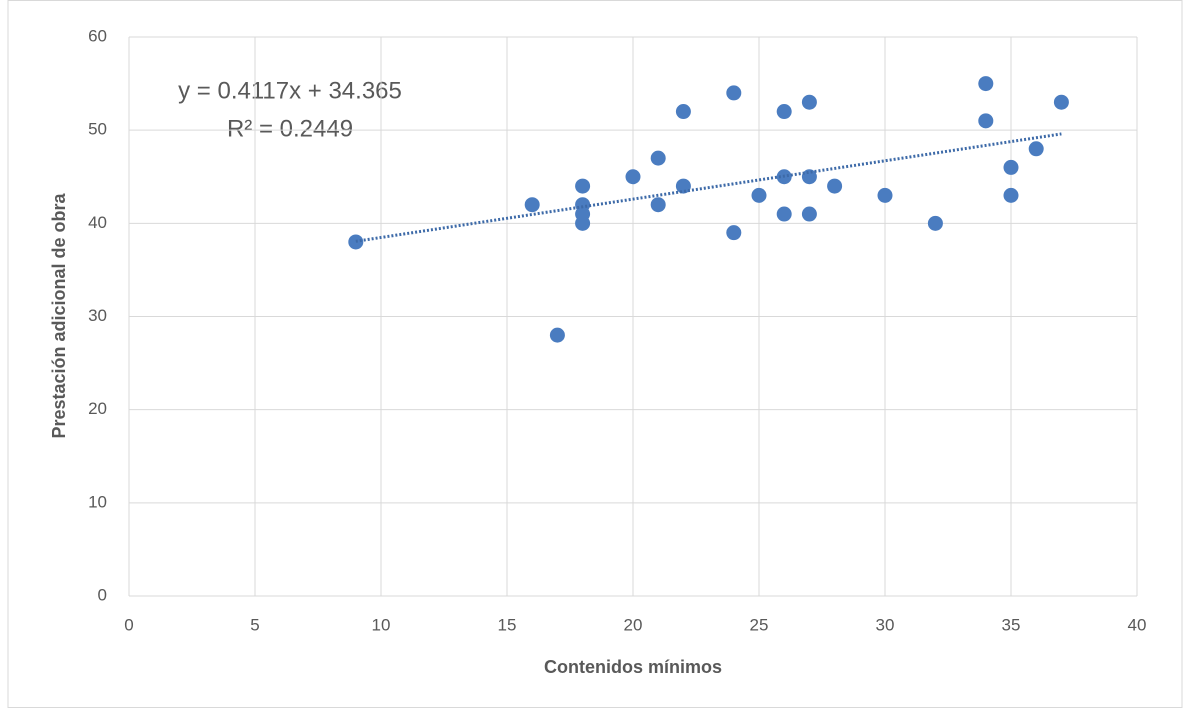  I want to click on x-tick-label: 25, so click(759, 624).